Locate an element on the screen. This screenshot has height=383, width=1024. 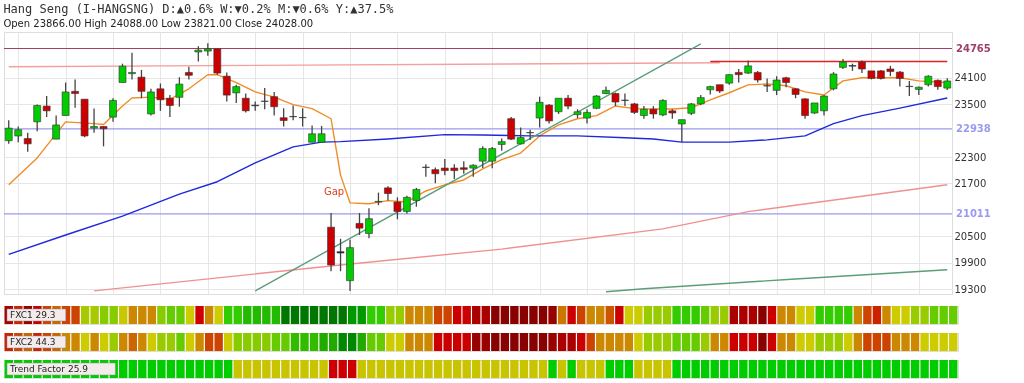
ref-line-label: 21011 is located at coordinates (973, 213).